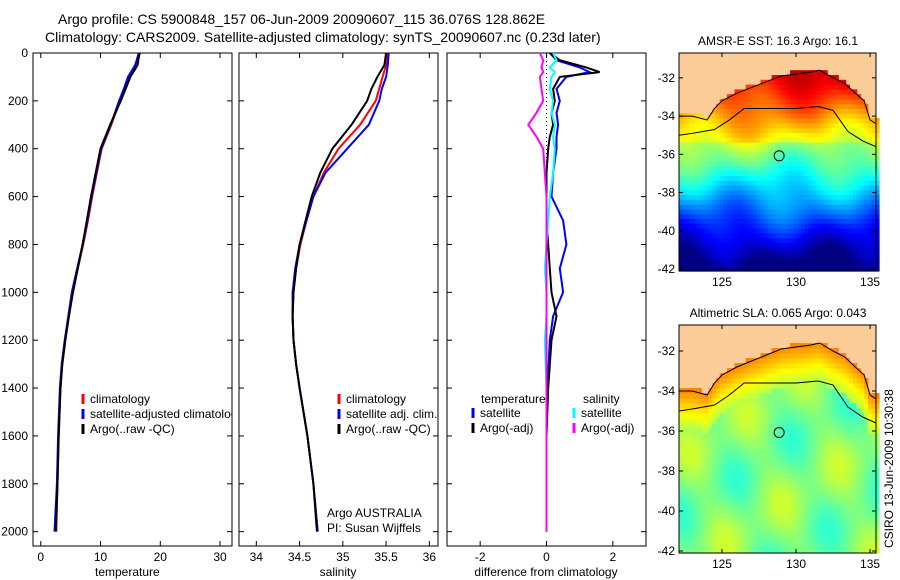 This screenshot has width=900, height=580. What do you see at coordinates (300, 557) in the screenshot?
I see `x-tick-label: 34.5` at bounding box center [300, 557].